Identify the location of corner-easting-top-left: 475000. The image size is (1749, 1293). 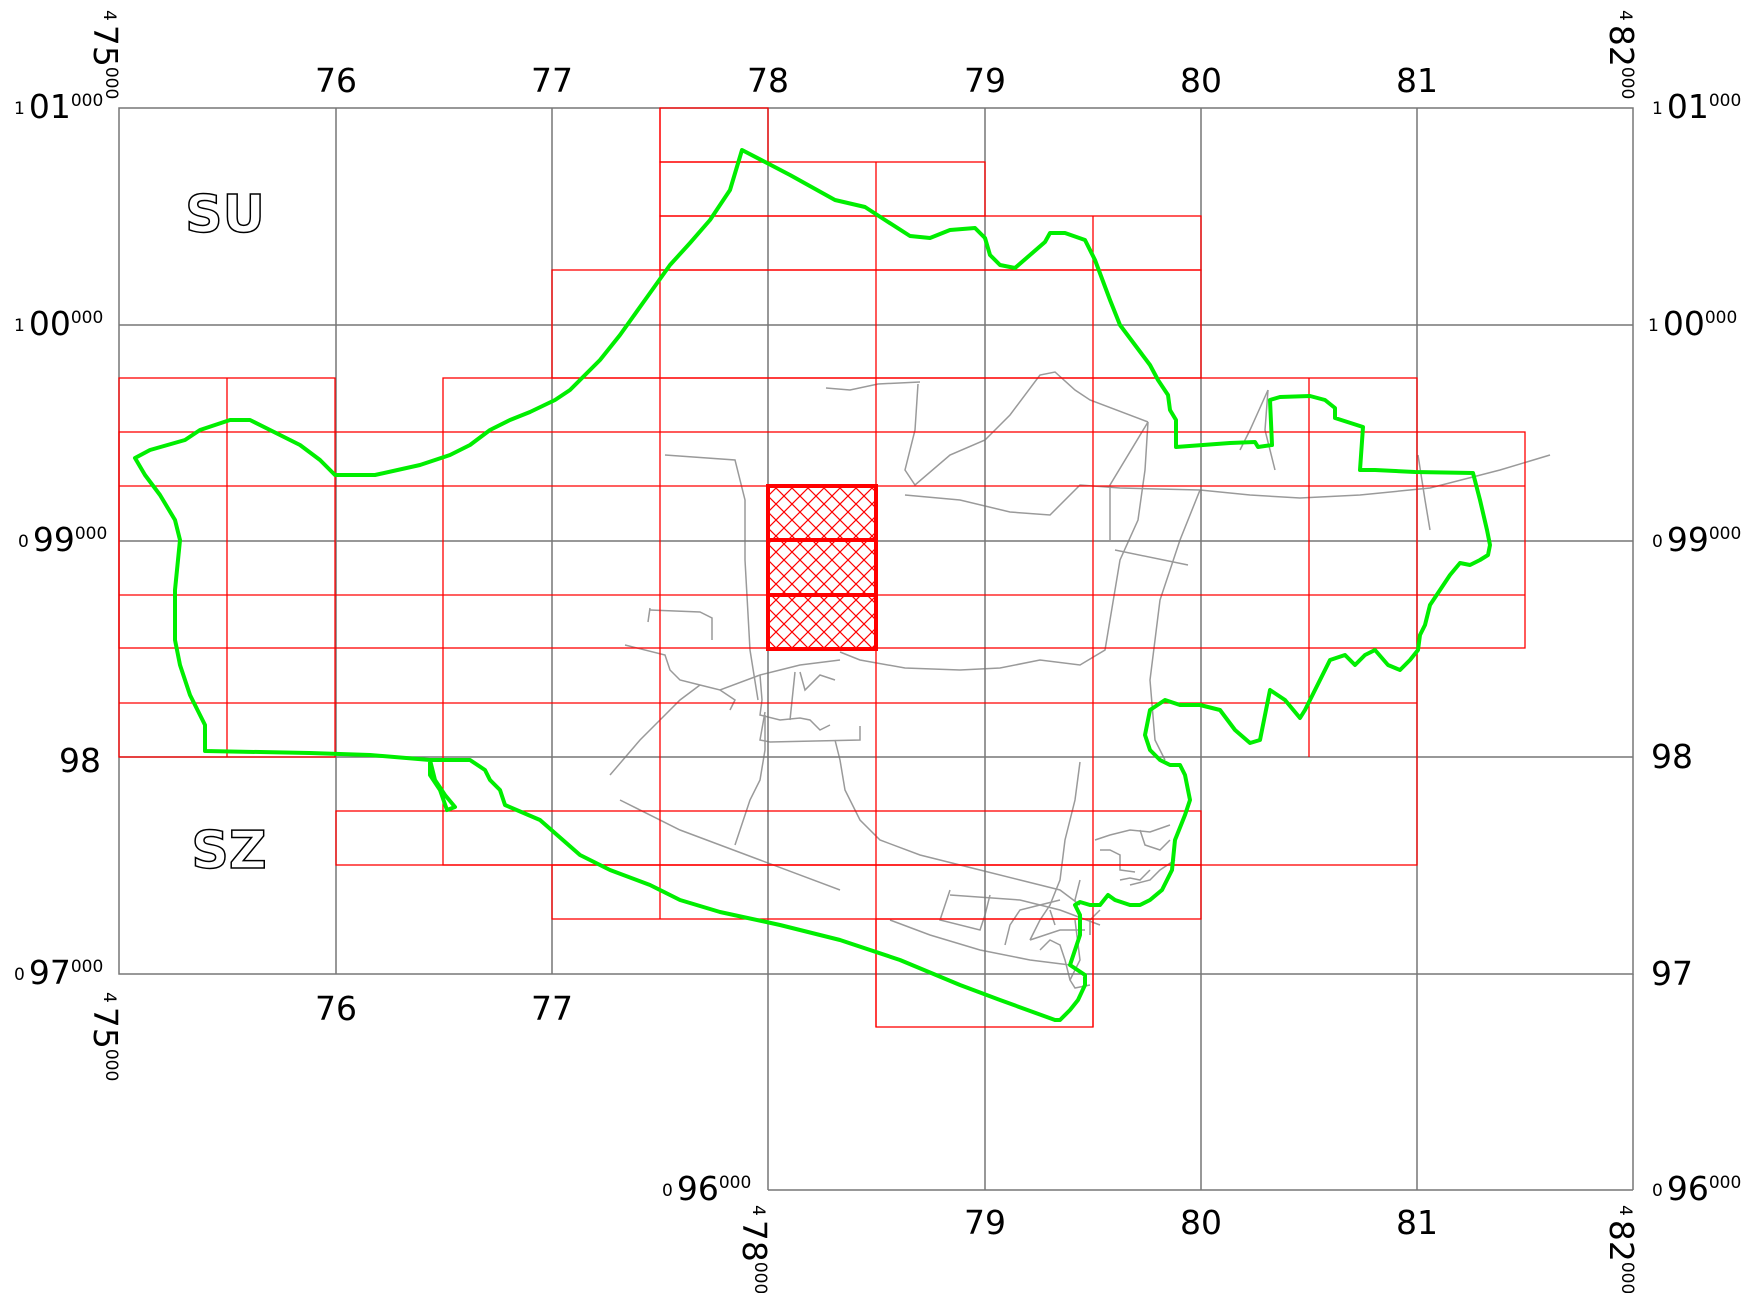
(105, 54).